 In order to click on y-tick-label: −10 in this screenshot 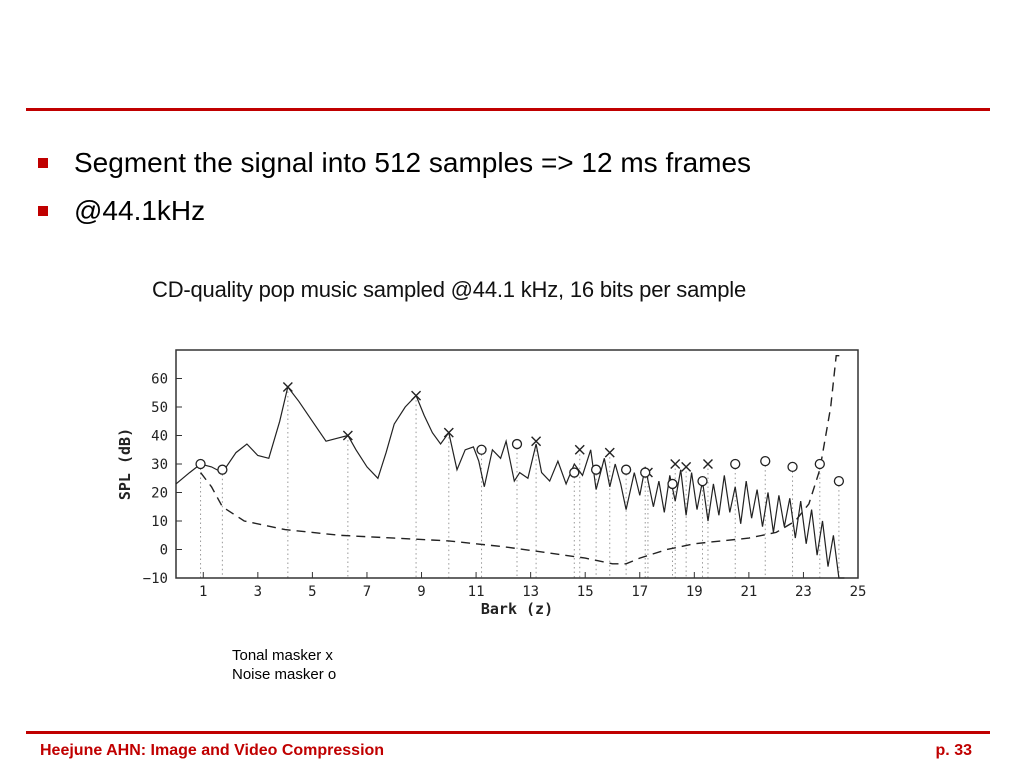, I will do `click(155, 579)`.